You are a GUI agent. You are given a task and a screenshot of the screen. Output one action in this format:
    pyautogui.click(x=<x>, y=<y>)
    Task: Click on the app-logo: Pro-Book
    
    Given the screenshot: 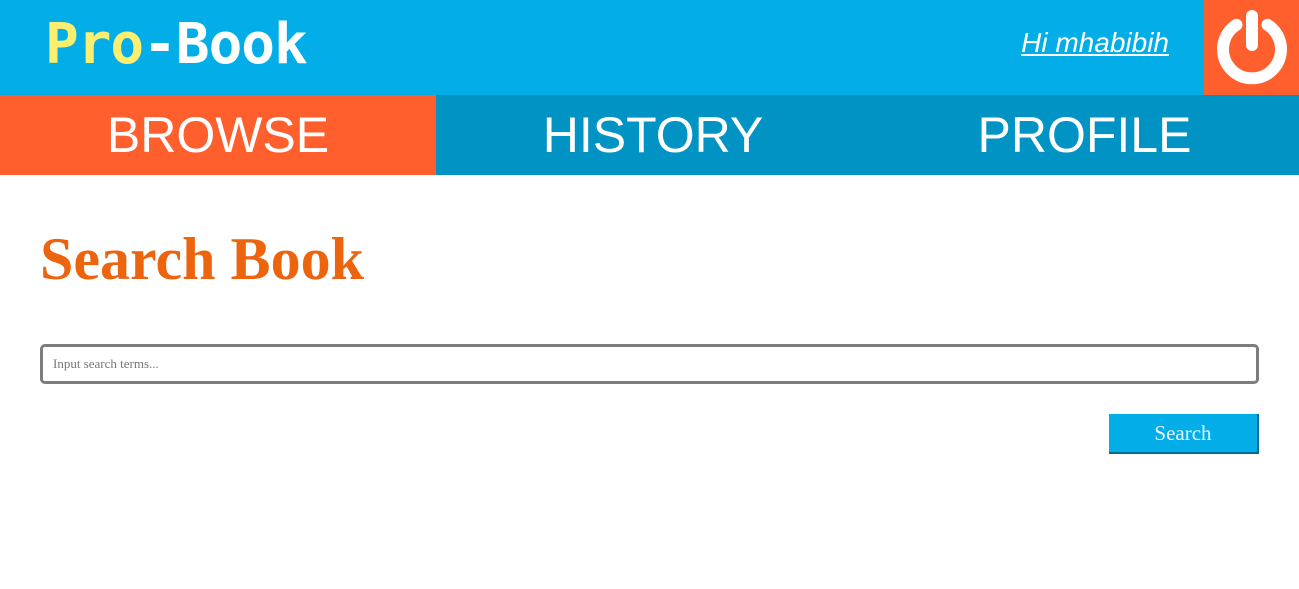 What is the action you would take?
    pyautogui.click(x=176, y=45)
    